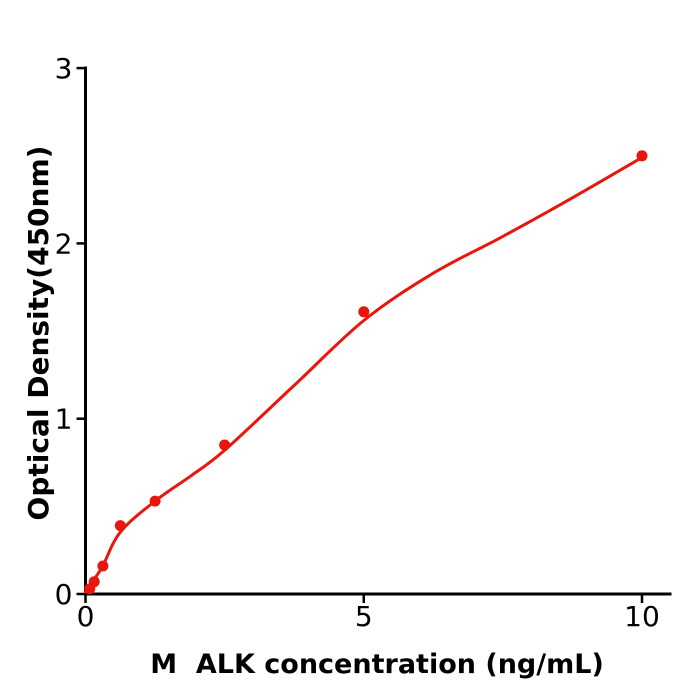 The width and height of the screenshot is (700, 700). I want to click on y-axis-title: Optical Density(450nm), so click(38, 333).